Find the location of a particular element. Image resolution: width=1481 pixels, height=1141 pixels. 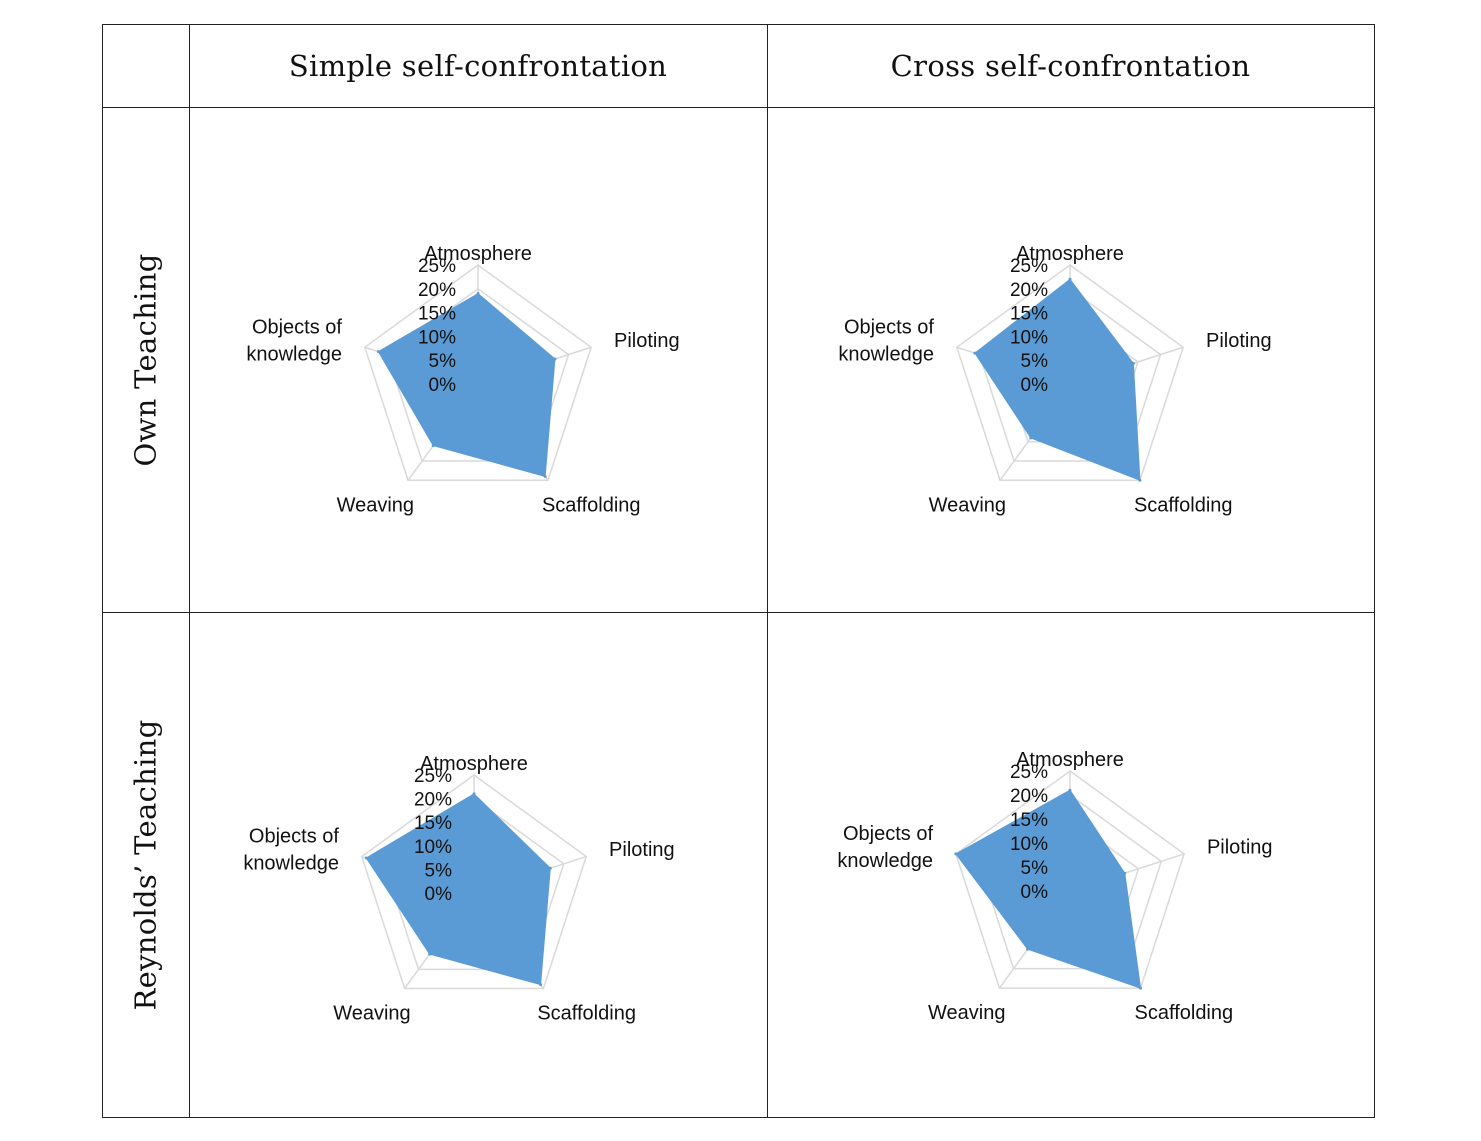

column-header-simple: Simple self-confrontation is located at coordinates (478, 66).